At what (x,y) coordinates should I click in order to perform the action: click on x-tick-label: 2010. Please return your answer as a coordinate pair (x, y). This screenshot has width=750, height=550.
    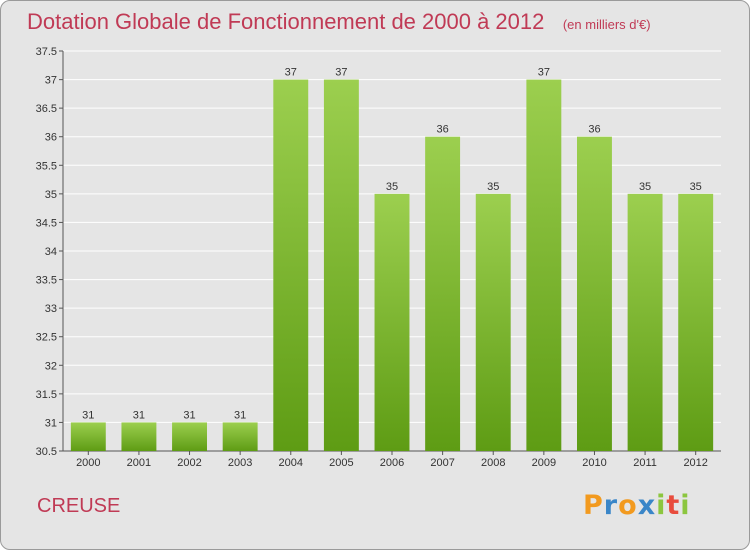
    Looking at the image, I should click on (594, 463).